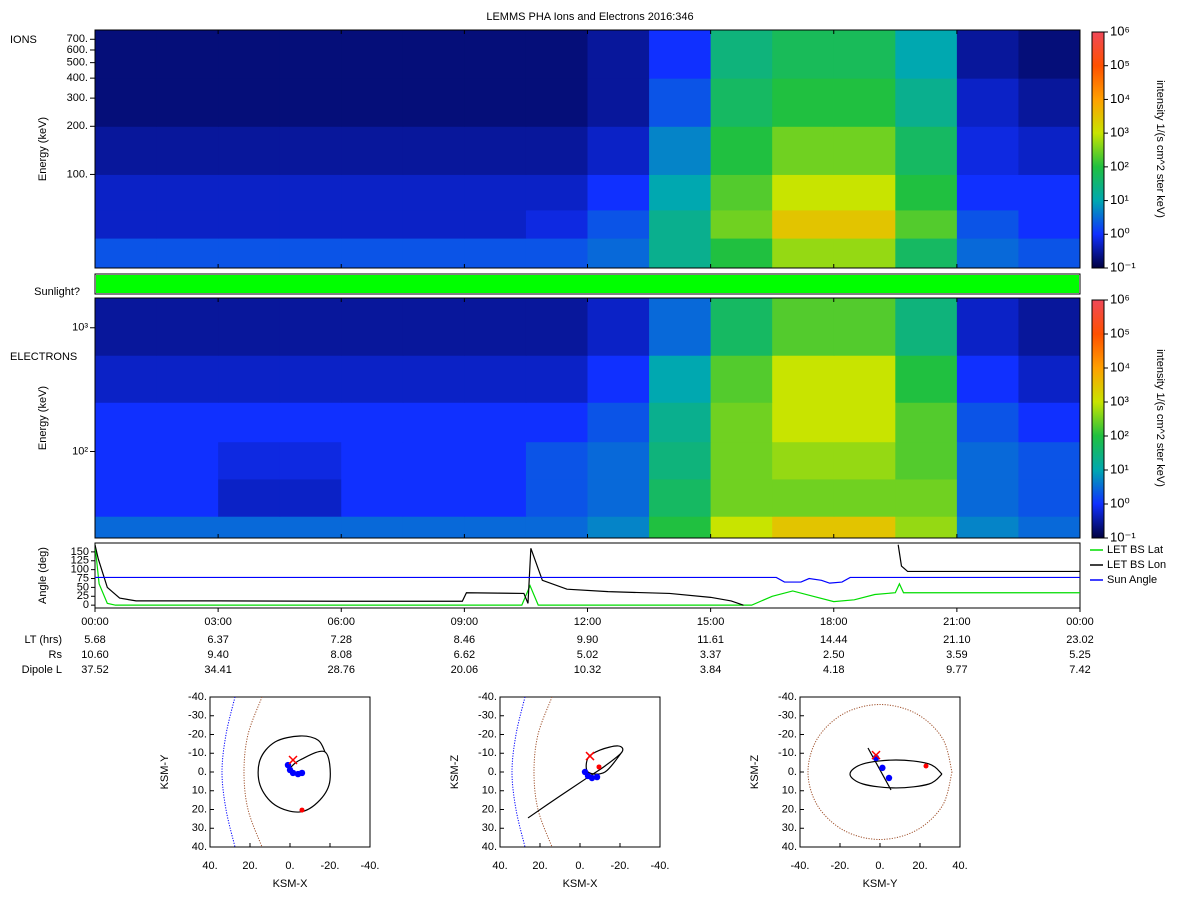  What do you see at coordinates (77, 98) in the screenshot?
I see `y-tick-label: 300.` at bounding box center [77, 98].